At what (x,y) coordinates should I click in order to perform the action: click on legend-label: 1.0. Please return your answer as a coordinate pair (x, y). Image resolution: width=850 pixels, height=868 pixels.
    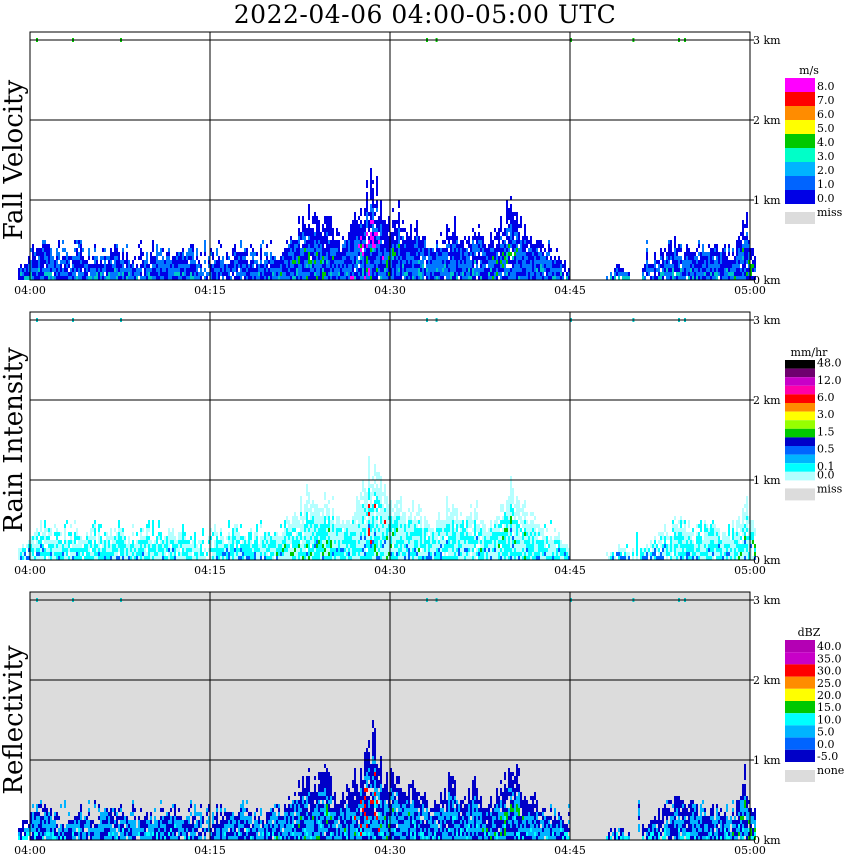
    Looking at the image, I should click on (826, 184).